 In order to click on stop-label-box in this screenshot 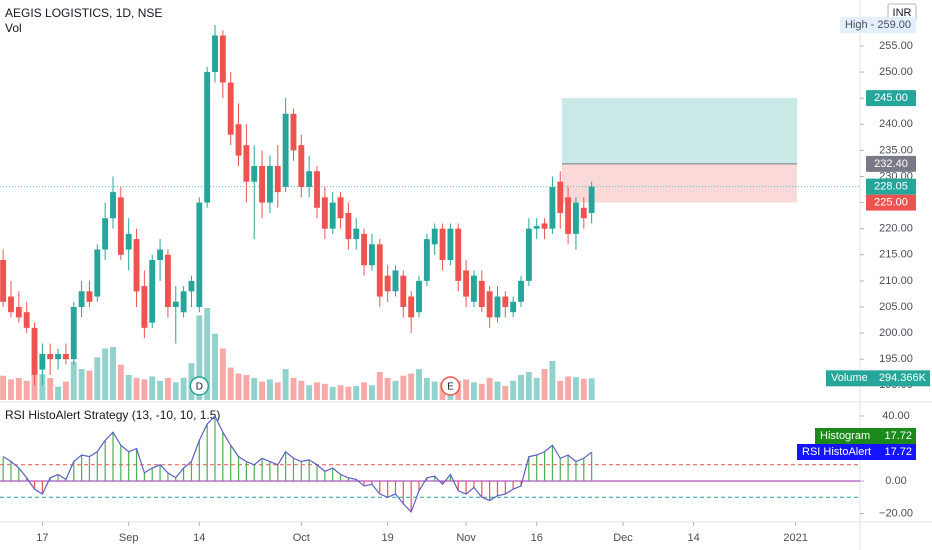, I will do `click(891, 202)`.